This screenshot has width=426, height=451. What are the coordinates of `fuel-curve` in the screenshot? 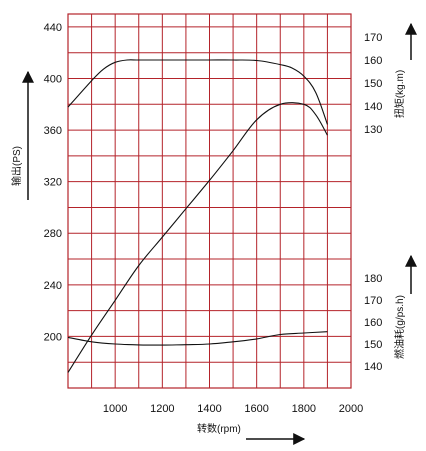 It's located at (197, 338).